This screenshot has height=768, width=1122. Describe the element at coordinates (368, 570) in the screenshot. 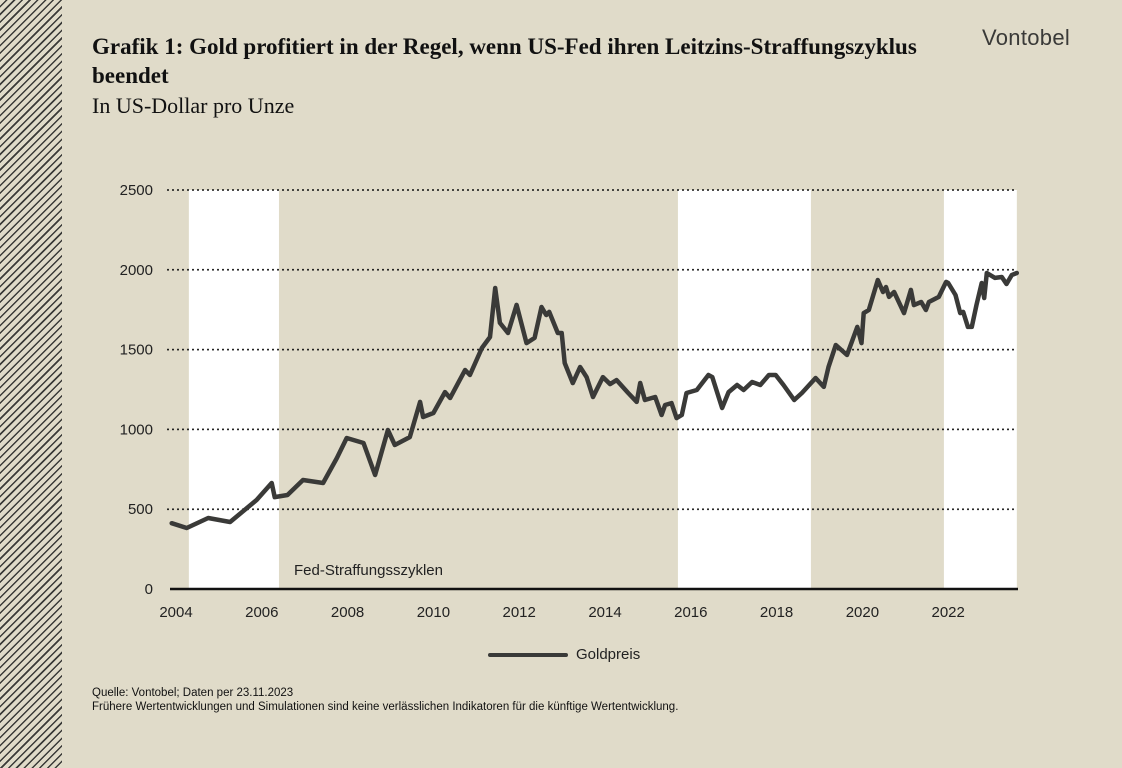

I see `band-label: Fed-Straffungsszyklen` at that location.